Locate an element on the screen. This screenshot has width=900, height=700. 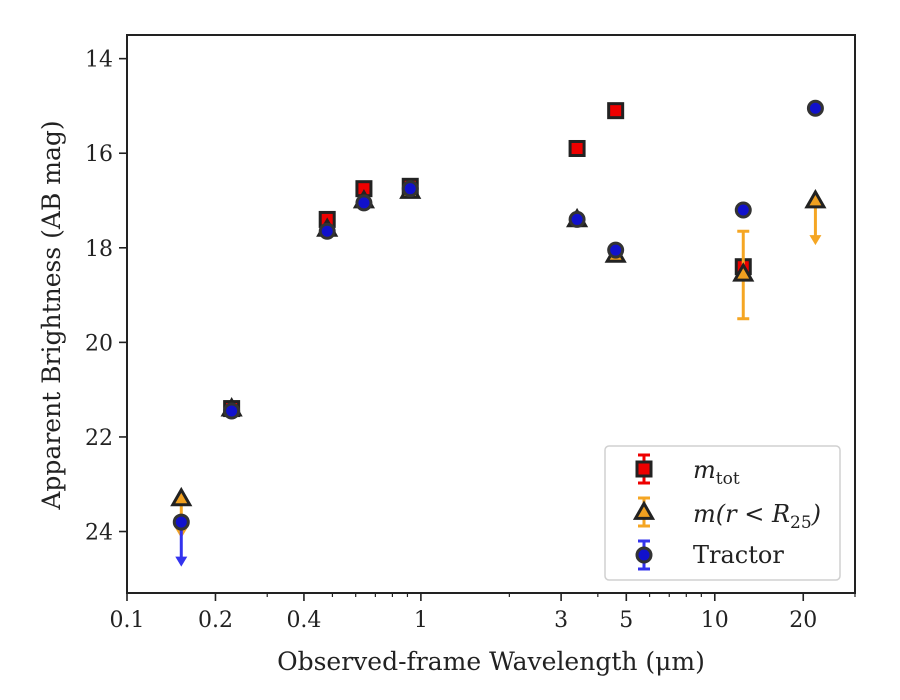
legend-marker-mr25 is located at coordinates (644, 510).